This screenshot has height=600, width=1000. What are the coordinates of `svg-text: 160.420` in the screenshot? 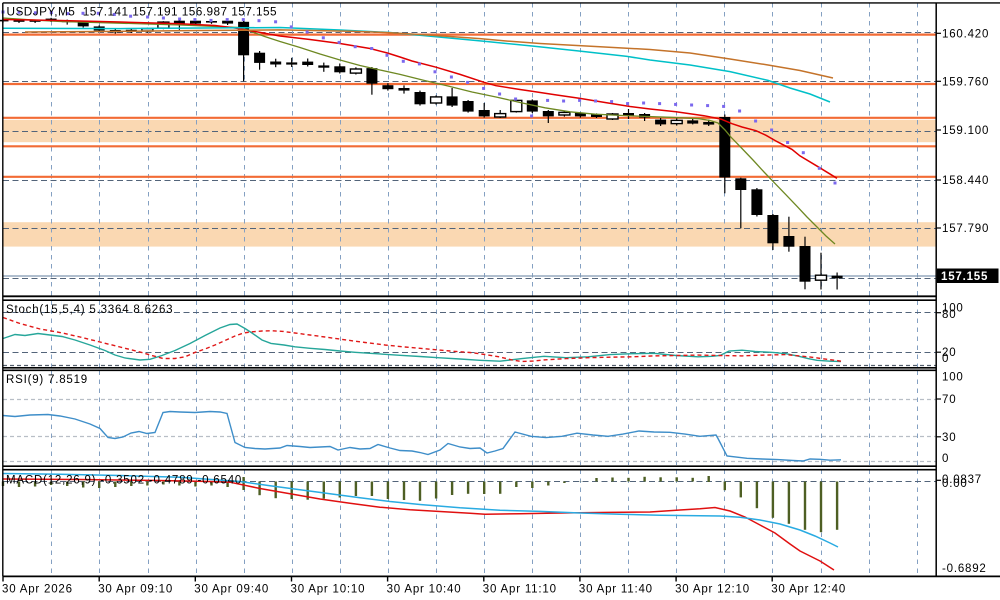 It's located at (965, 34).